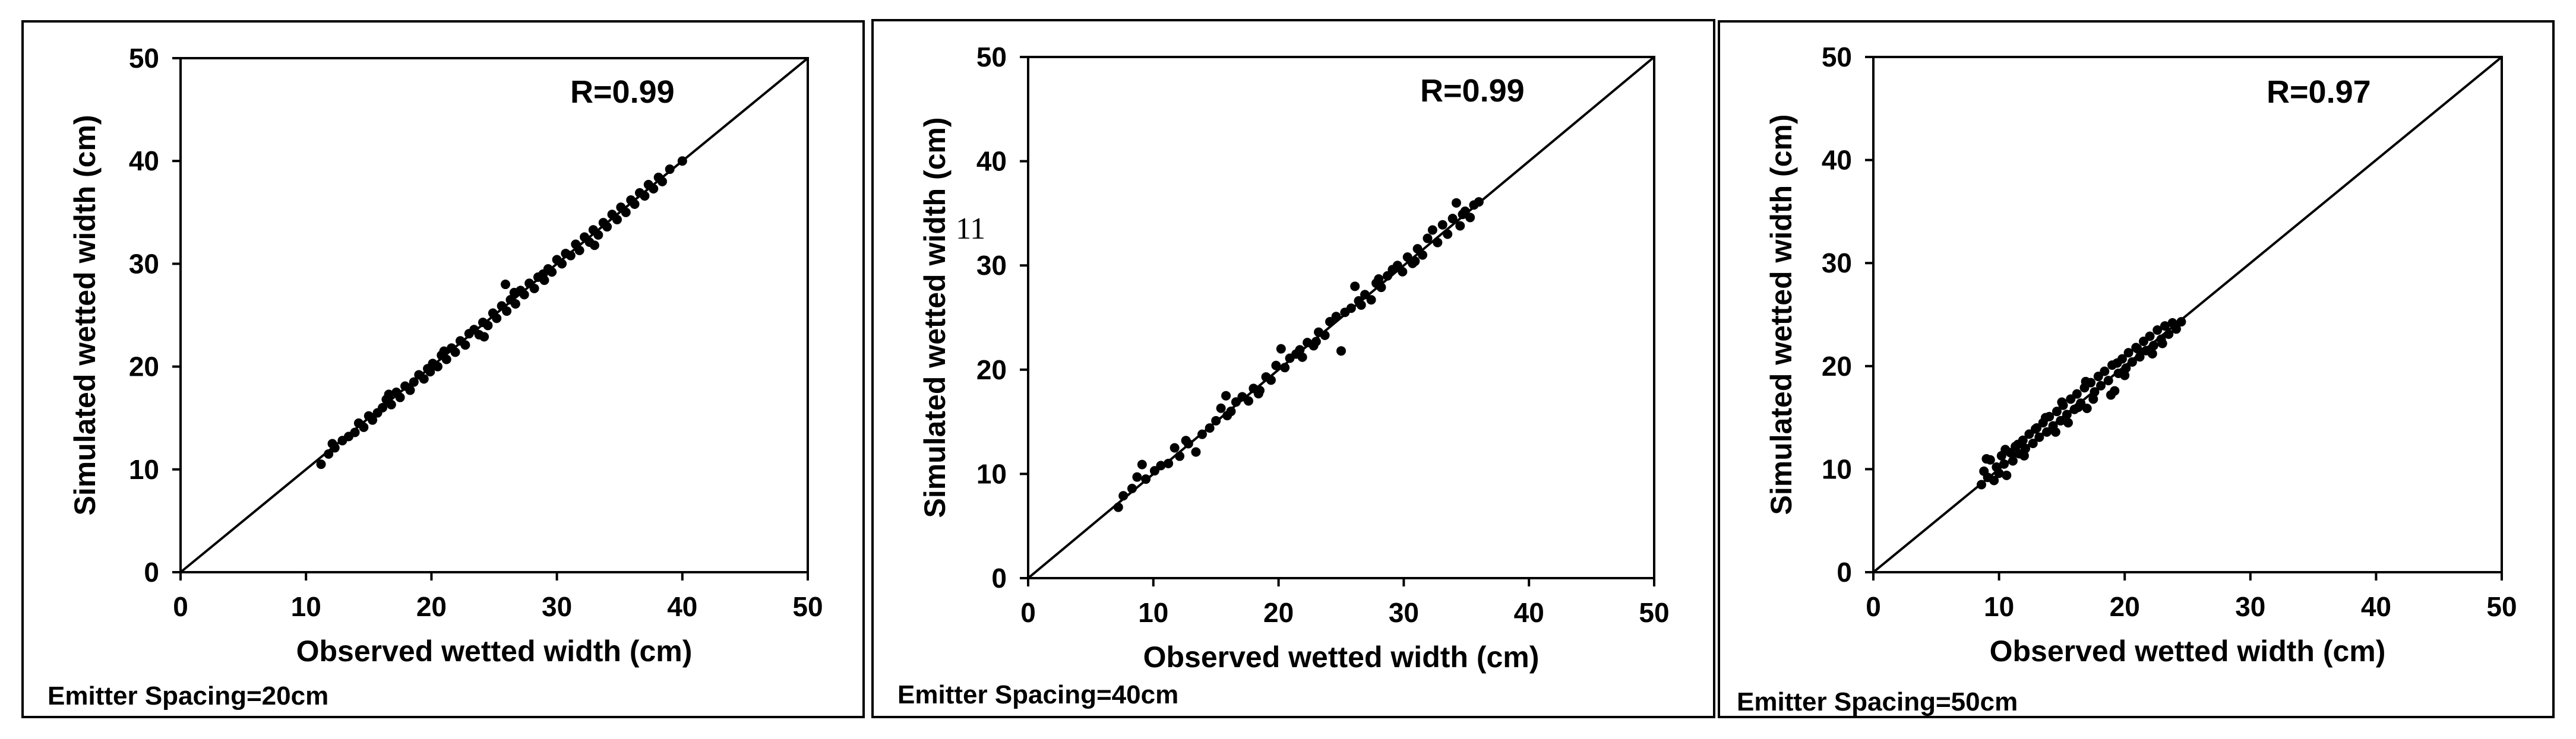 The image size is (2576, 739). What do you see at coordinates (2501, 606) in the screenshot?
I see `x-tick-label: 50` at bounding box center [2501, 606].